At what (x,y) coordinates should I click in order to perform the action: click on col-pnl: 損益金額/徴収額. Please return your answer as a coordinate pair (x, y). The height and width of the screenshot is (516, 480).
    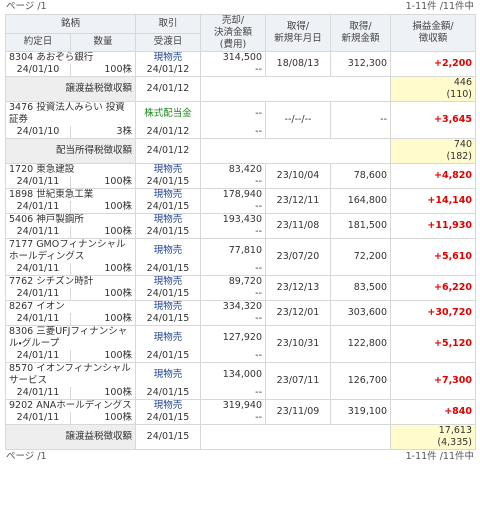
    Looking at the image, I should click on (433, 33).